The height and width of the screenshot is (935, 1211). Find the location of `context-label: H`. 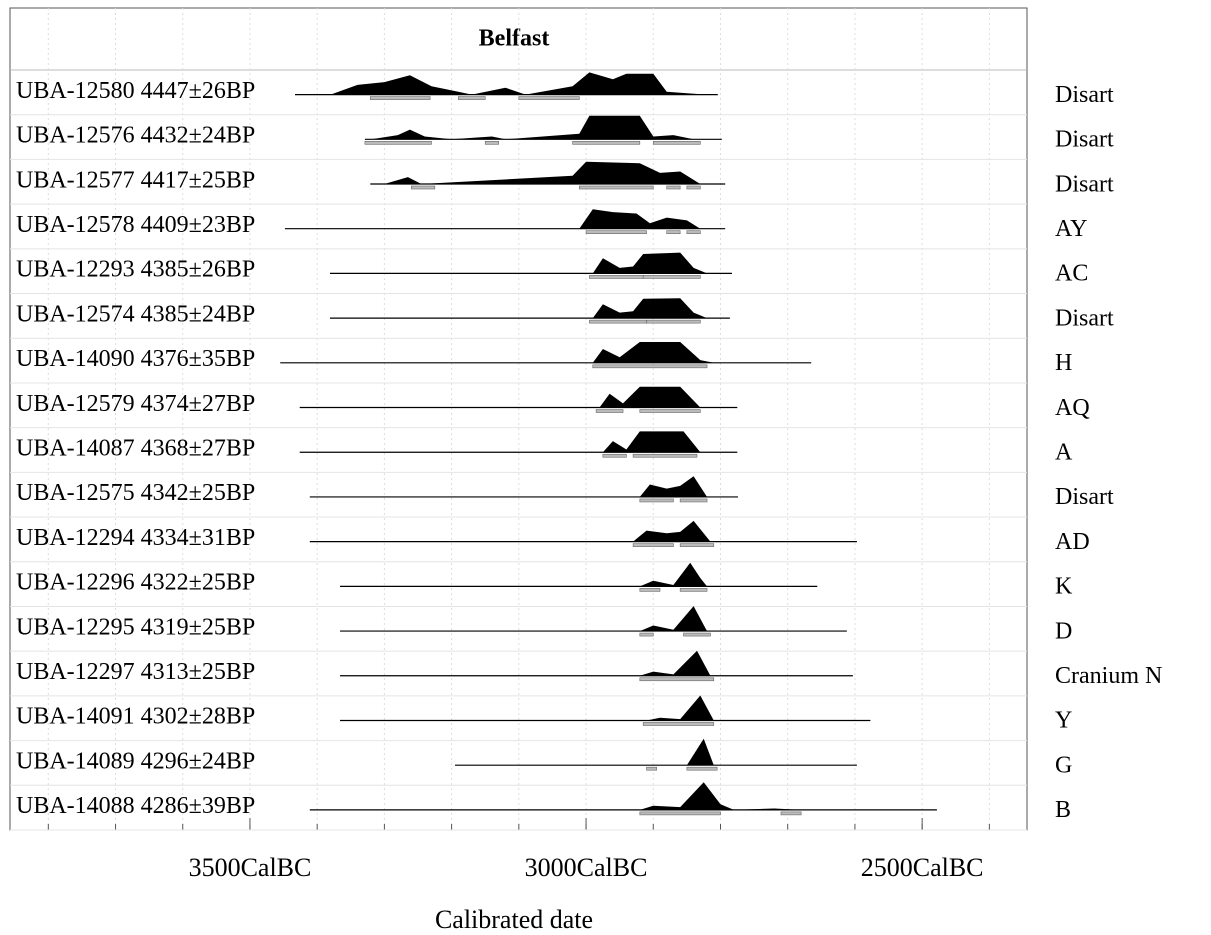

context-label: H is located at coordinates (1063, 363).